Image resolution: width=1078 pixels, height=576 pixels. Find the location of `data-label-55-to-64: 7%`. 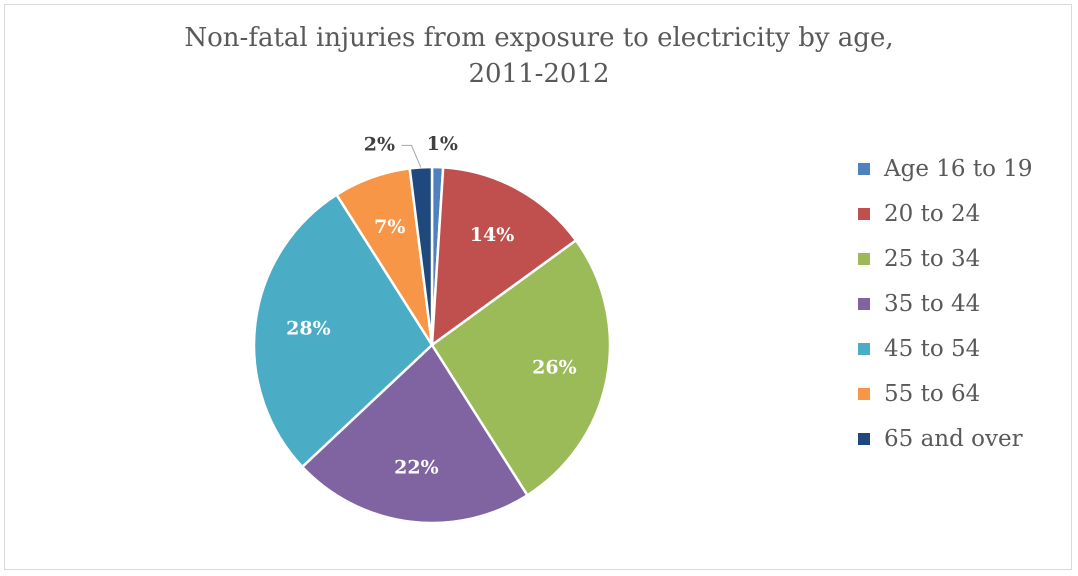

data-label-55-to-64: 7% is located at coordinates (389, 227).